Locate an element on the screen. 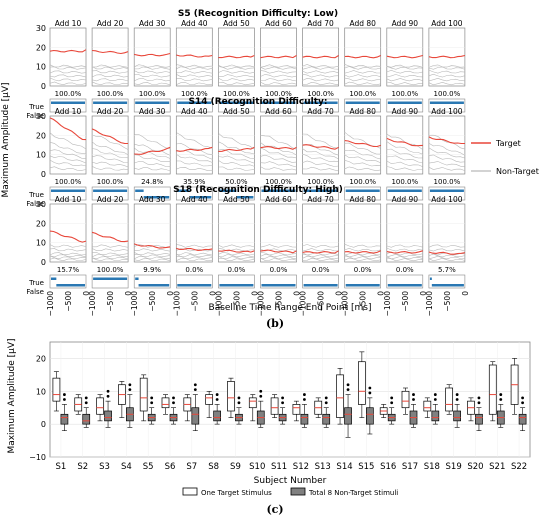 The height and width of the screenshot is (519, 550). accuracy-label: 9.9% is located at coordinates (152, 270).